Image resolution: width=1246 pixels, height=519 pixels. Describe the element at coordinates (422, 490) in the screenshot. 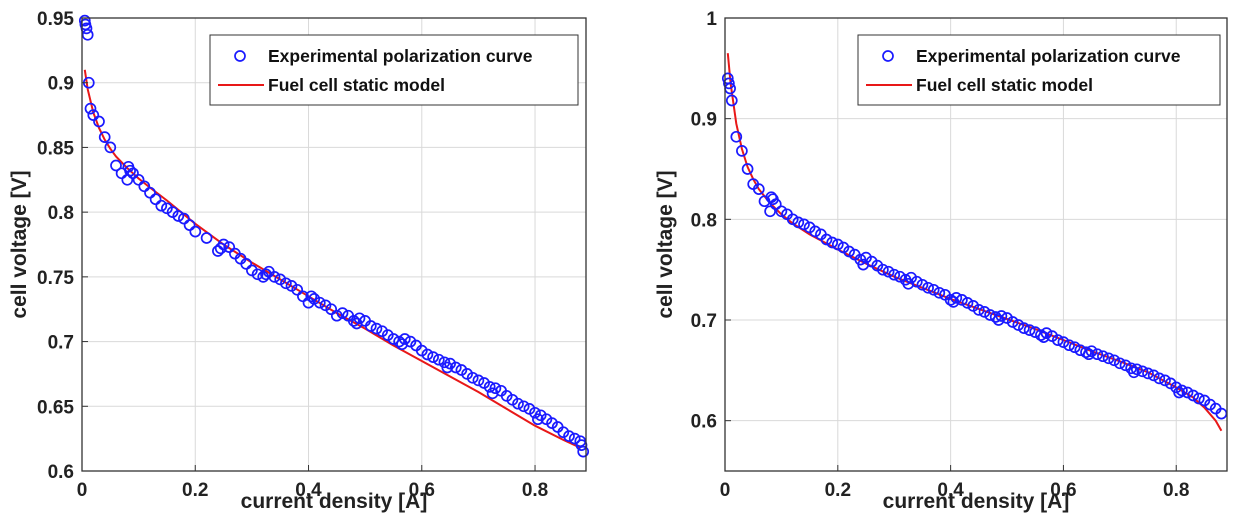

I see `x-tick-label: 0.6` at that location.